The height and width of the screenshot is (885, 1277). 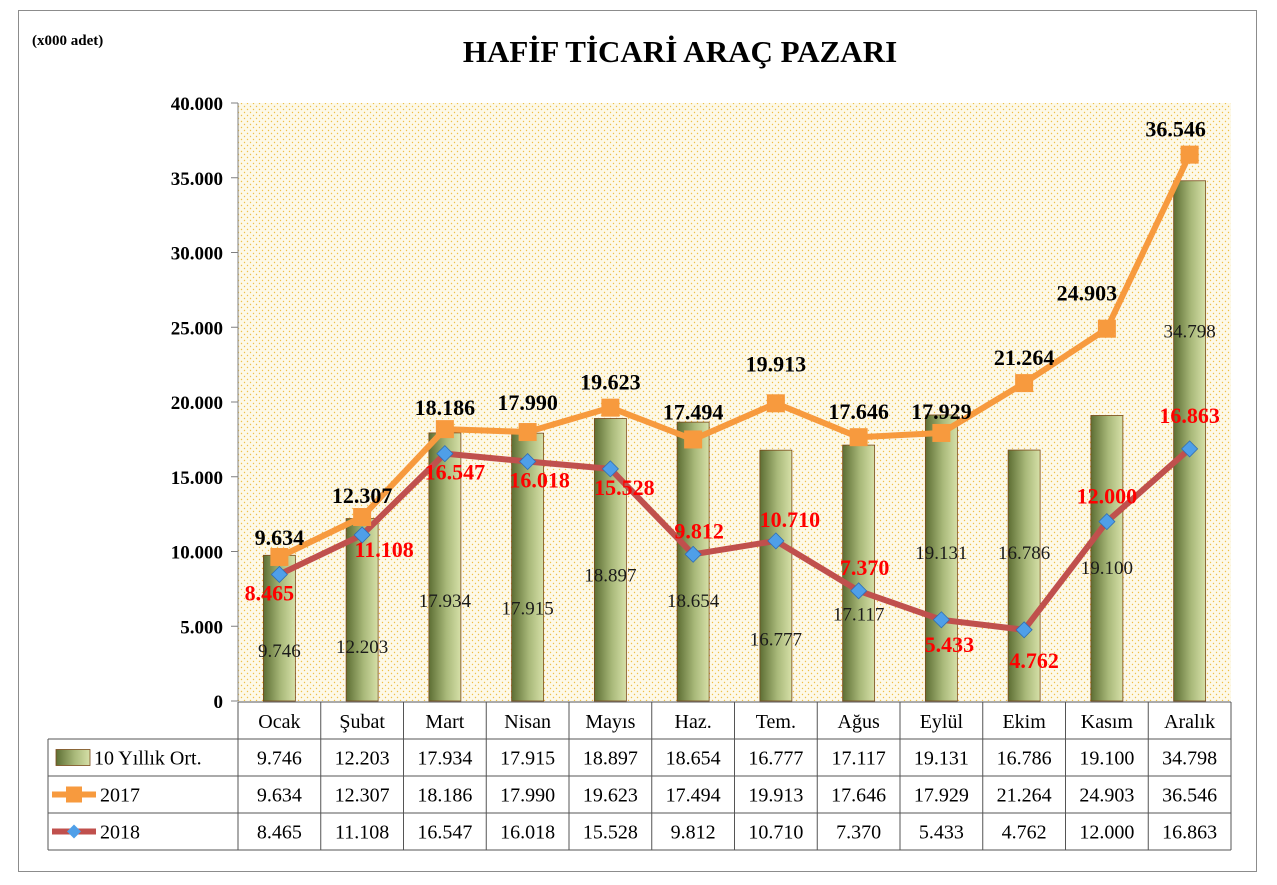 I want to click on category-label: Mayıs, so click(x=610, y=722).